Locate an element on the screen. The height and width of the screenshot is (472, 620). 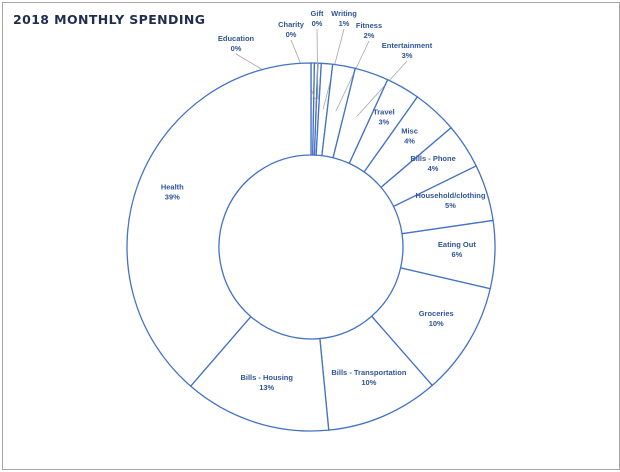
slice-label: Eating Out is located at coordinates (457, 244).